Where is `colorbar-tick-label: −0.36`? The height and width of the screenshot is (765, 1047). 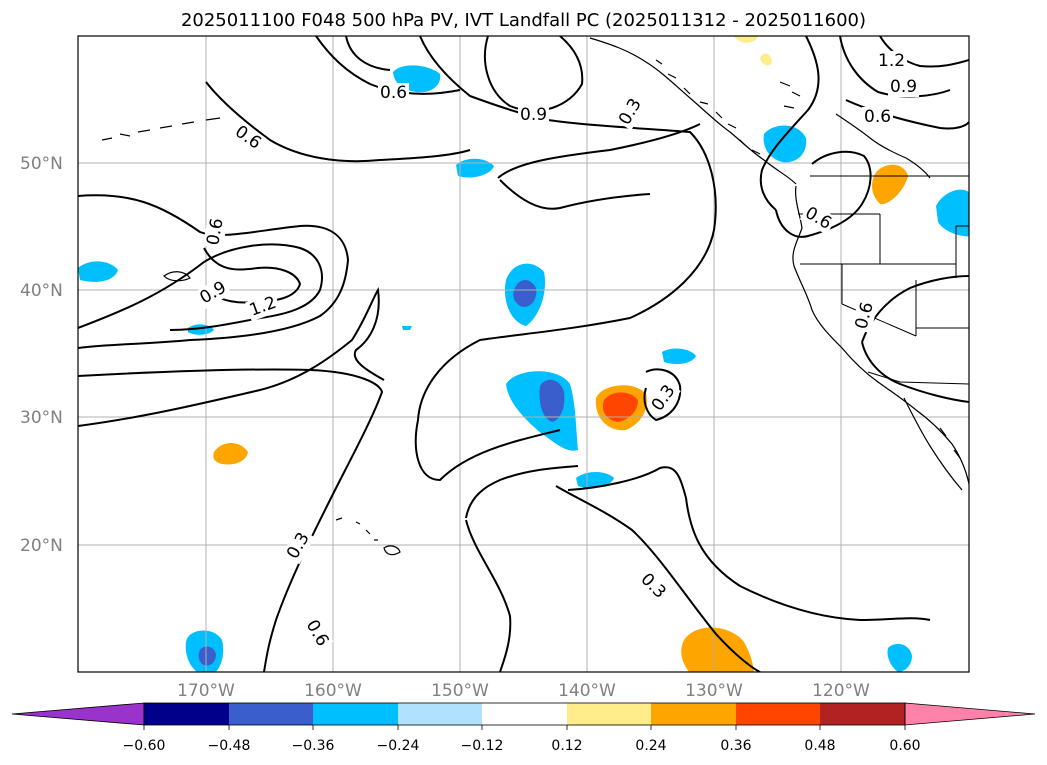
colorbar-tick-label: −0.36 is located at coordinates (313, 746).